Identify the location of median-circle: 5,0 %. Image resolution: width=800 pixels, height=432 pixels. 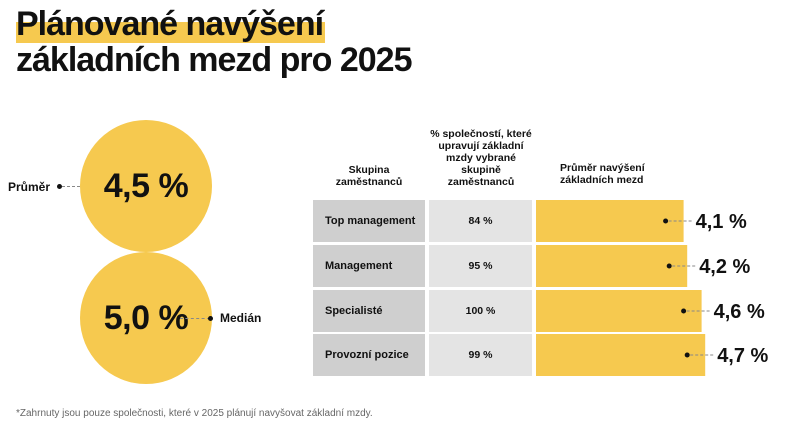
(146, 318).